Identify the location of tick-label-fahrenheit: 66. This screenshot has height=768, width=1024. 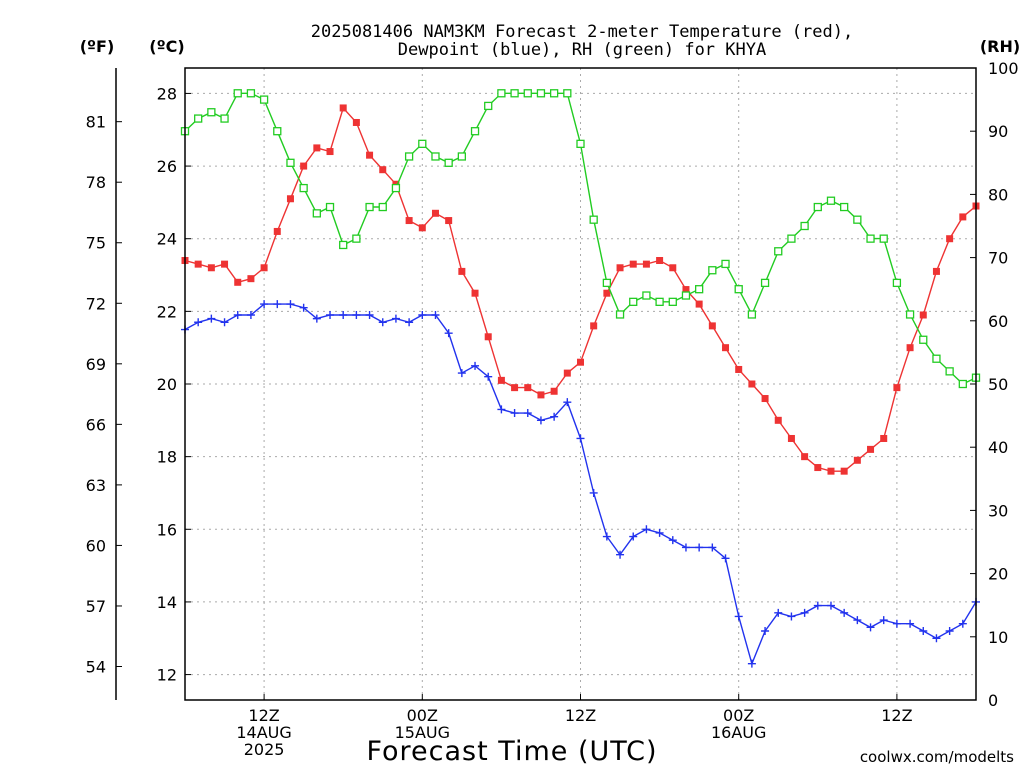
(96, 424).